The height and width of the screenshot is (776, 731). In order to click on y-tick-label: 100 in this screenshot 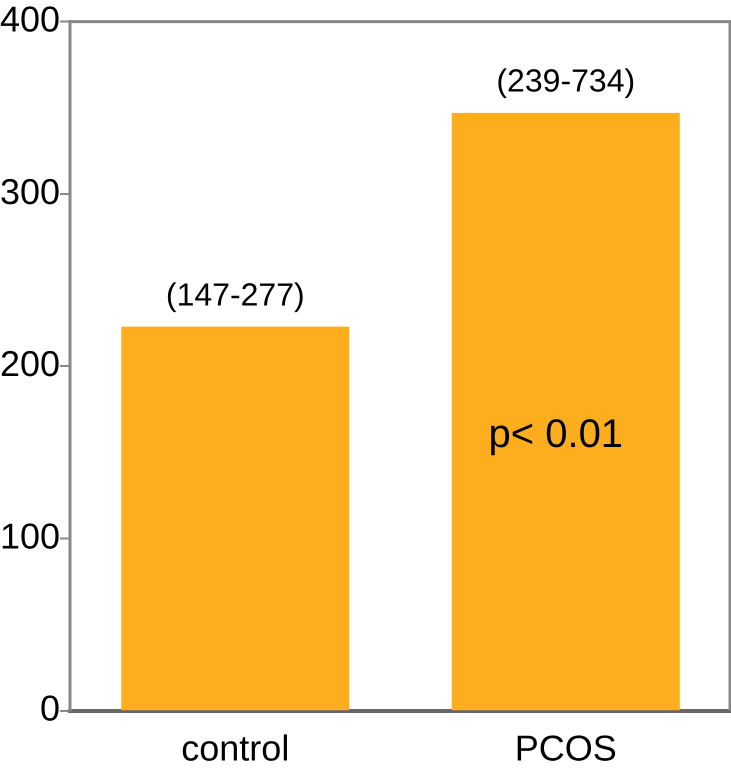, I will do `click(30, 535)`.